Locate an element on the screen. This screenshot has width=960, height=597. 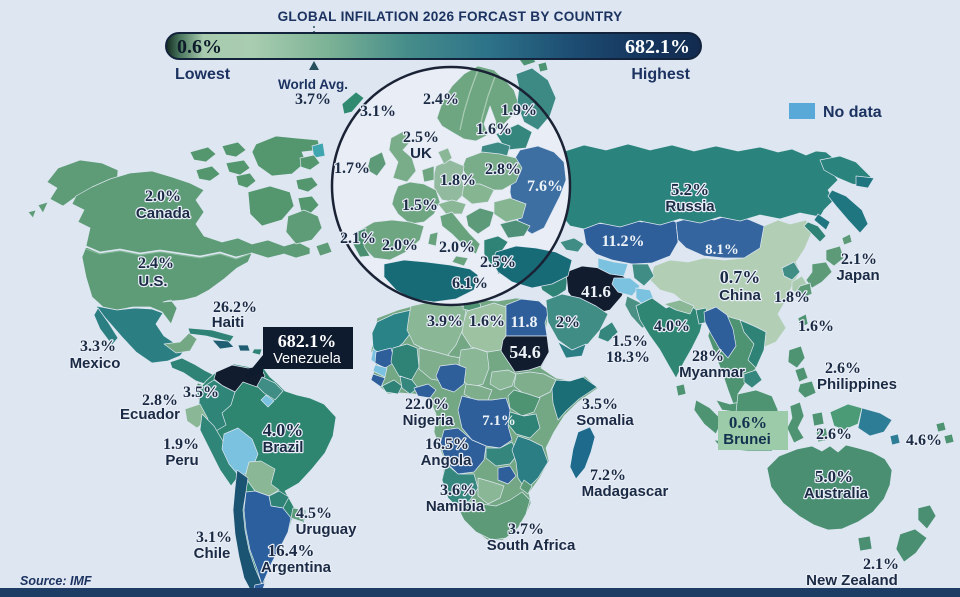
svg-text: Mexico is located at coordinates (95, 363).